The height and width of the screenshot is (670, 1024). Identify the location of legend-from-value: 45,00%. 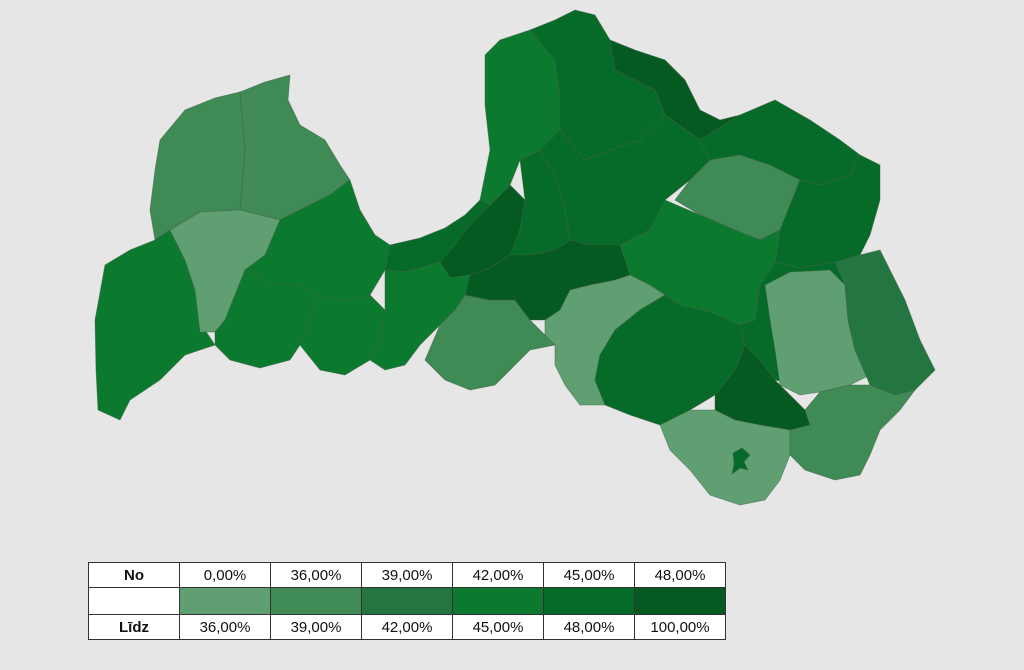
(589, 575).